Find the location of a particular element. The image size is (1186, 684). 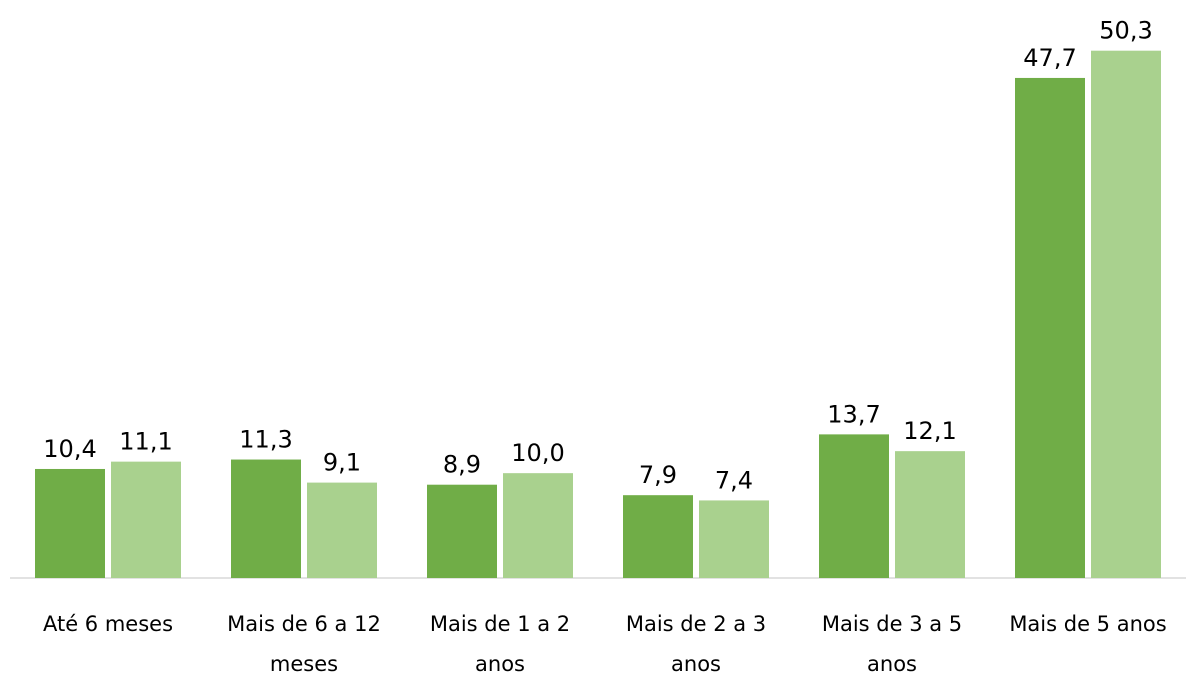

value-label: 8,9 is located at coordinates (462, 465).